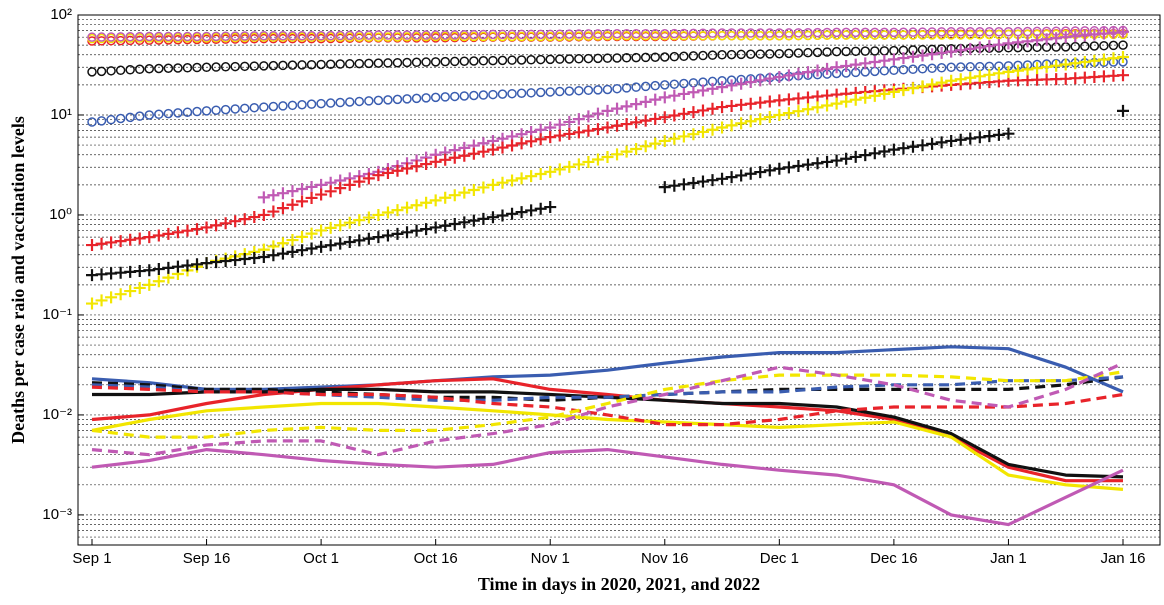 Image resolution: width=1164 pixels, height=605 pixels. What do you see at coordinates (607, 58) in the screenshot?
I see `series` at bounding box center [607, 58].